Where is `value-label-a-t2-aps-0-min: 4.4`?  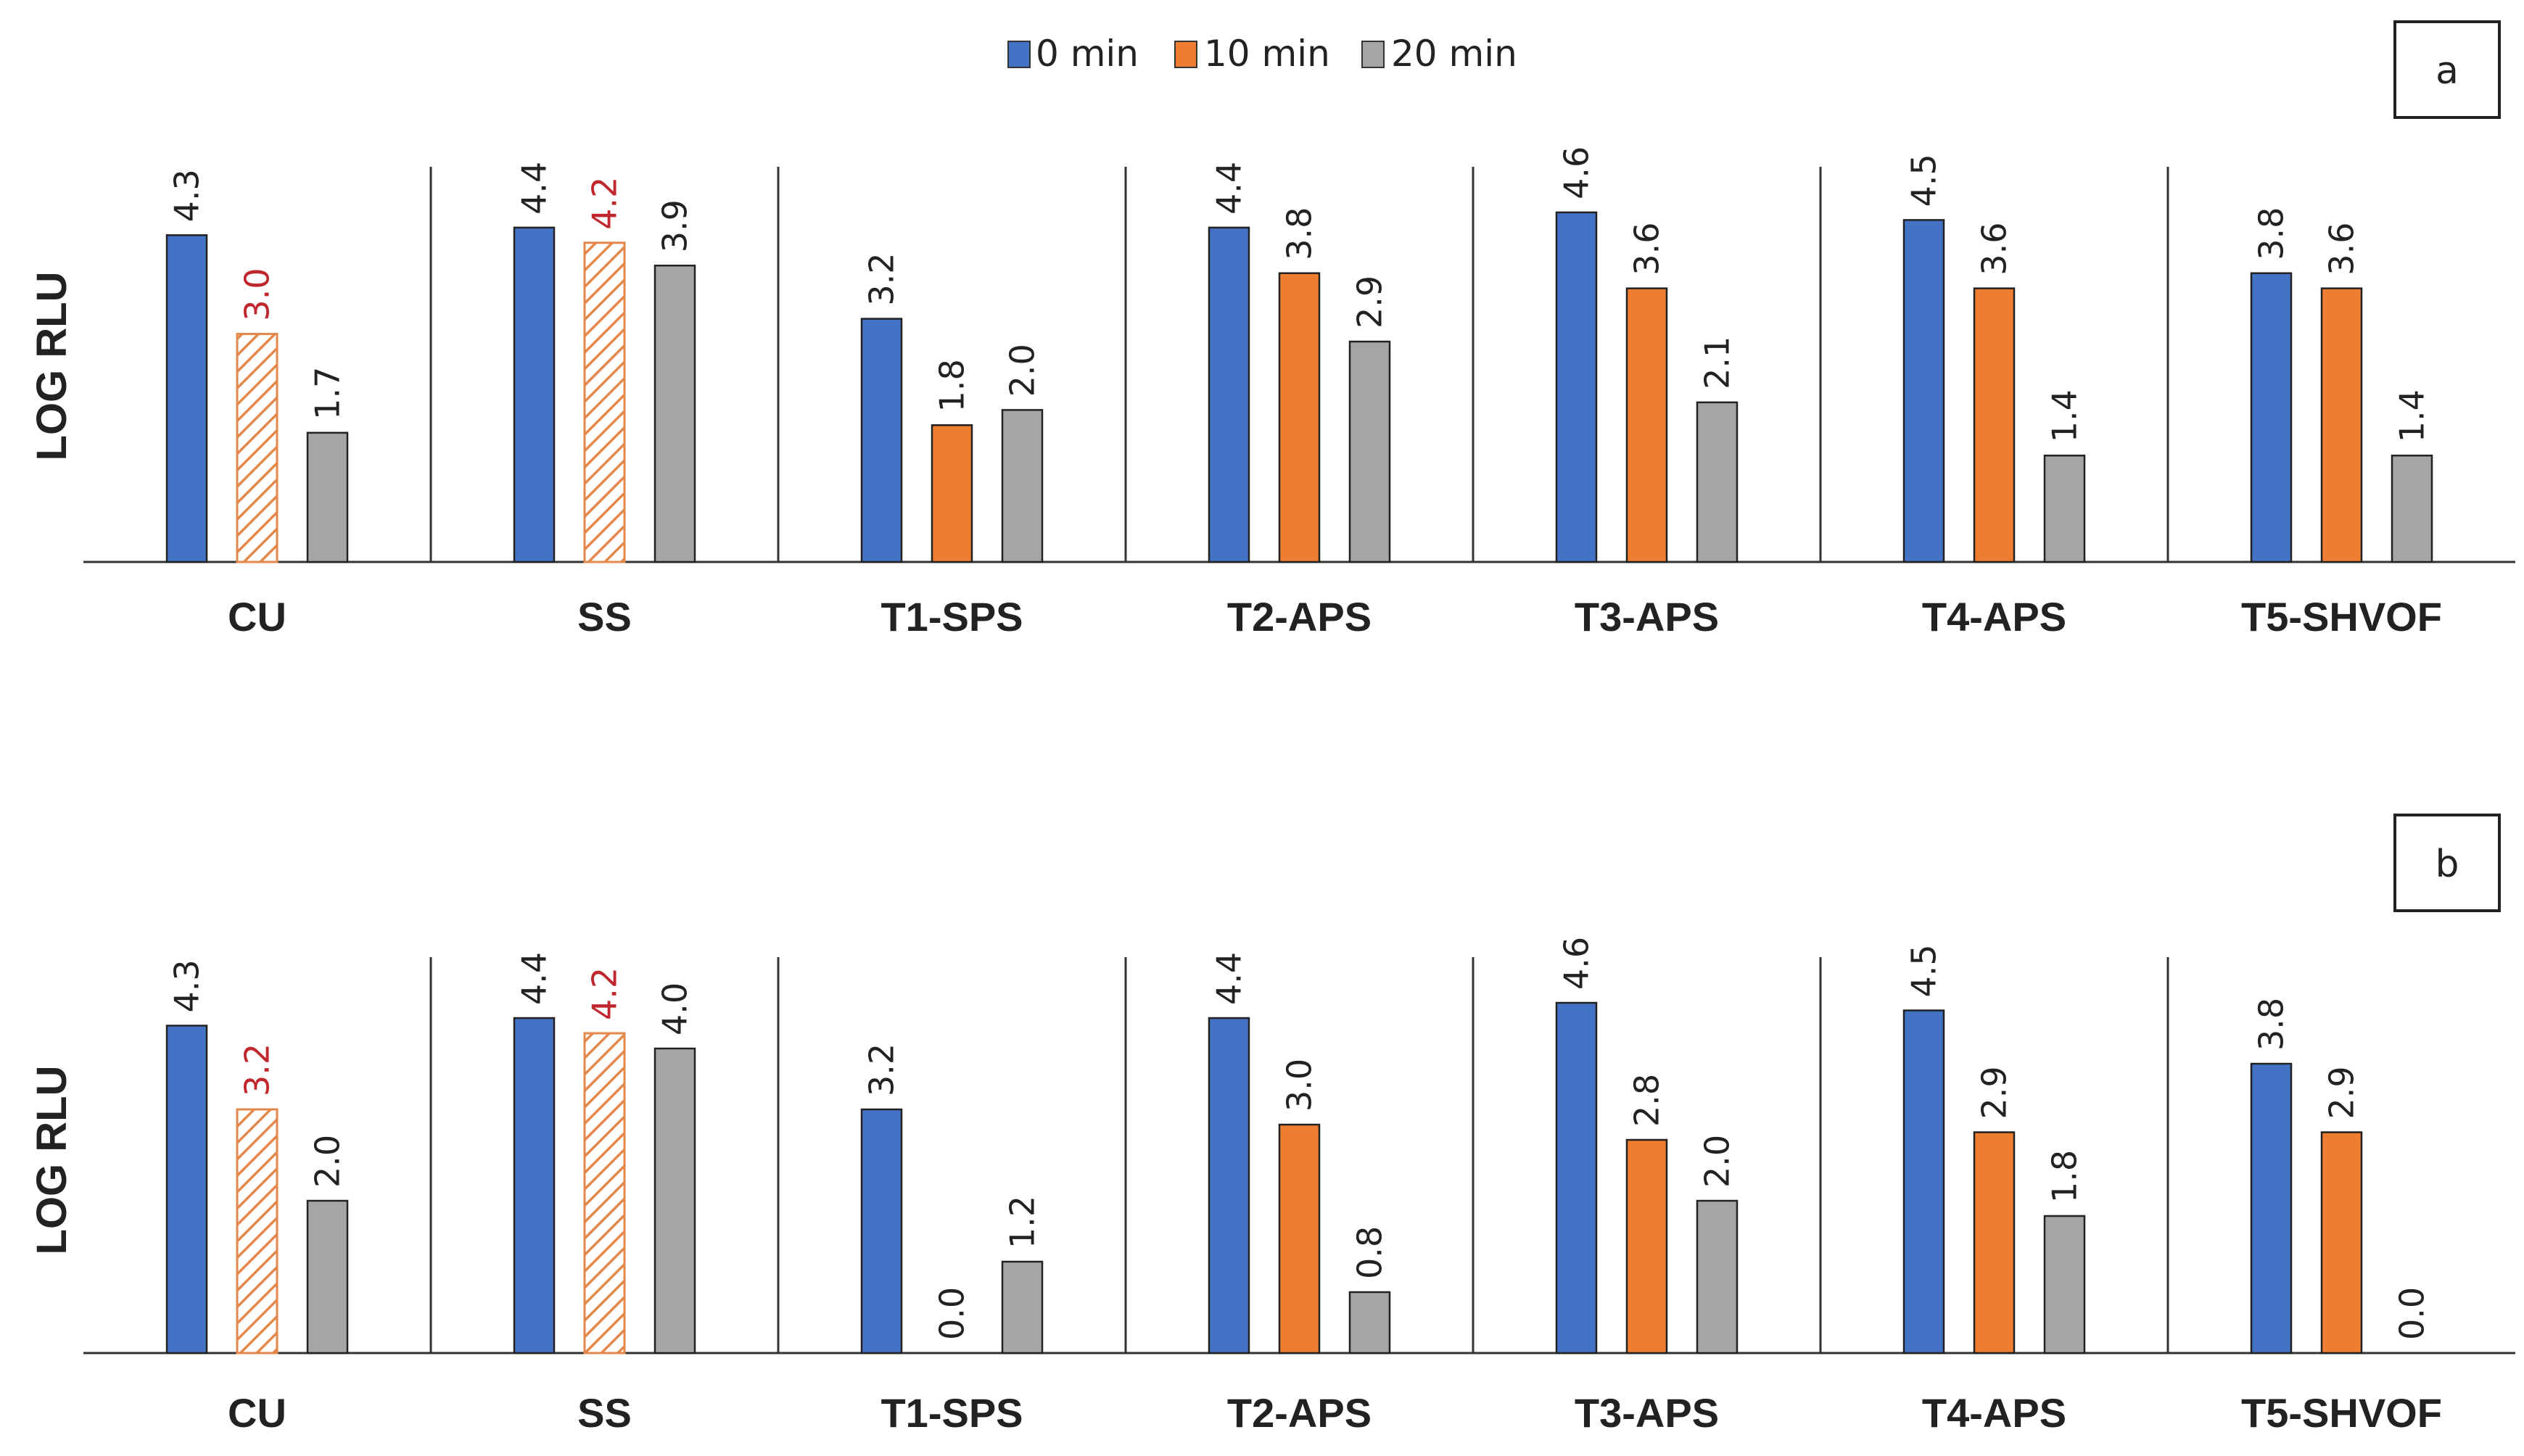
value-label-a-t2-aps-0-min: 4.4 is located at coordinates (1229, 188).